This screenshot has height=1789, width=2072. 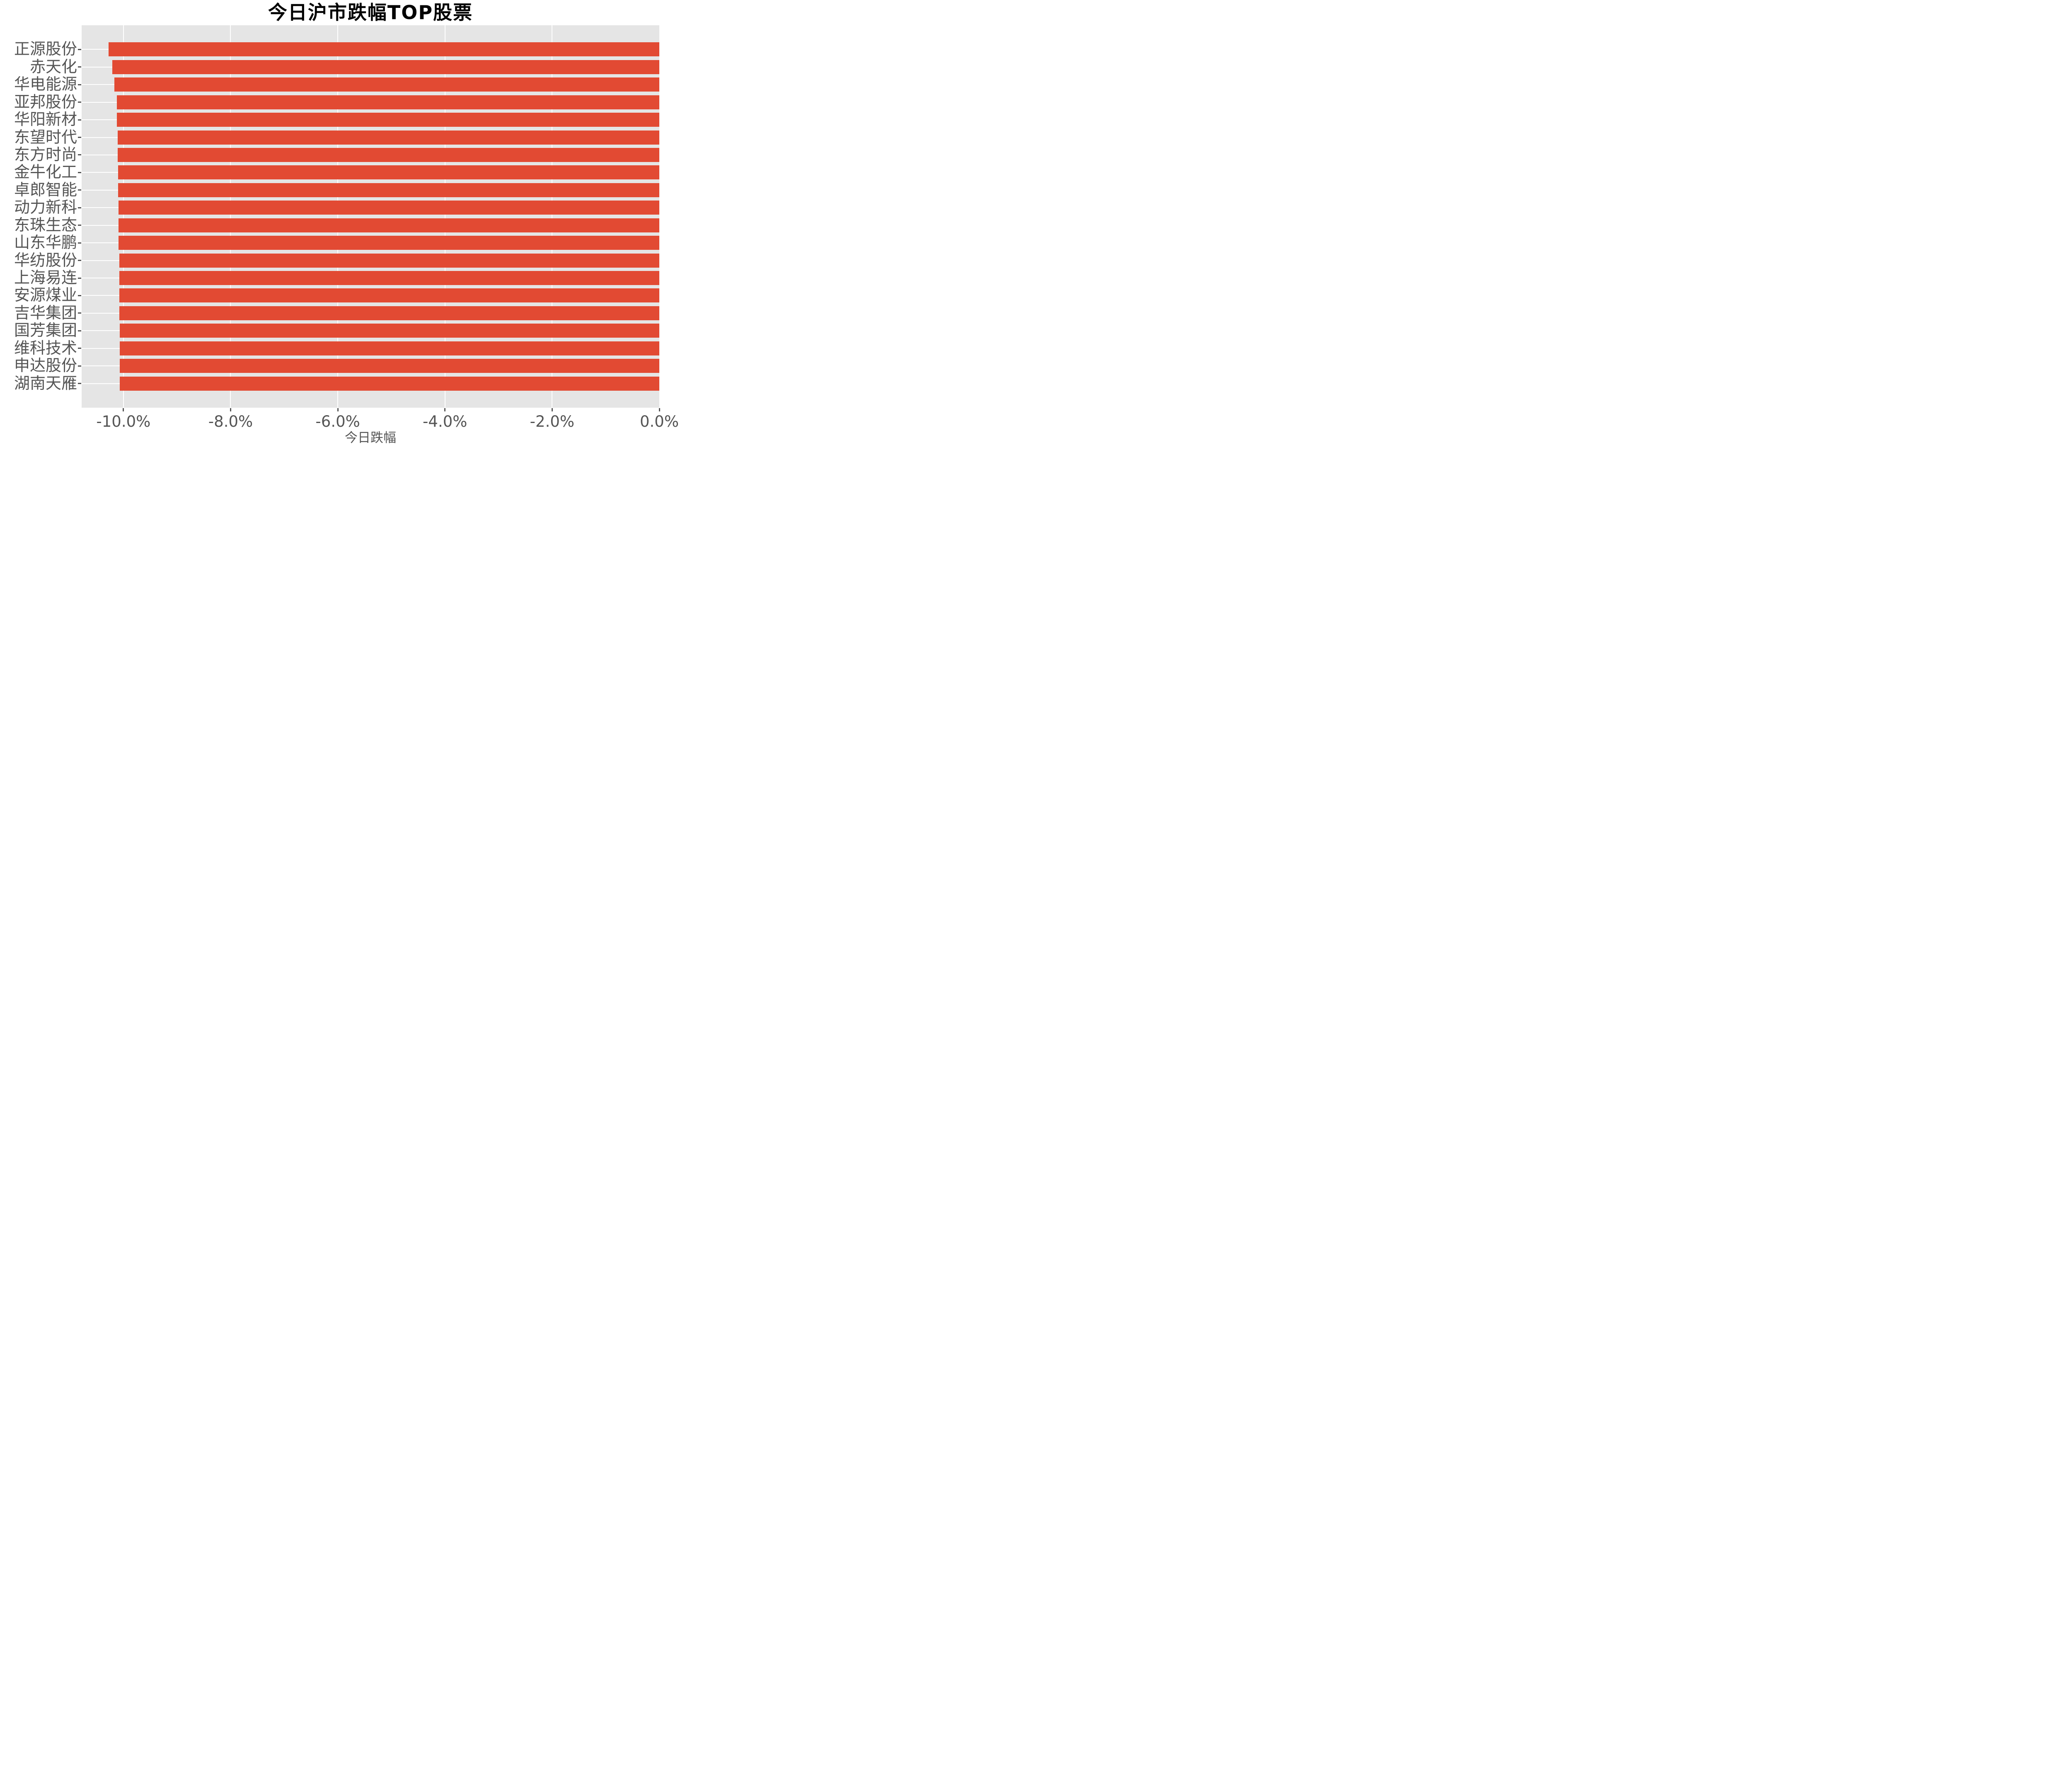 What do you see at coordinates (45, 260) in the screenshot?
I see `y-tick-label: 华纺股份` at bounding box center [45, 260].